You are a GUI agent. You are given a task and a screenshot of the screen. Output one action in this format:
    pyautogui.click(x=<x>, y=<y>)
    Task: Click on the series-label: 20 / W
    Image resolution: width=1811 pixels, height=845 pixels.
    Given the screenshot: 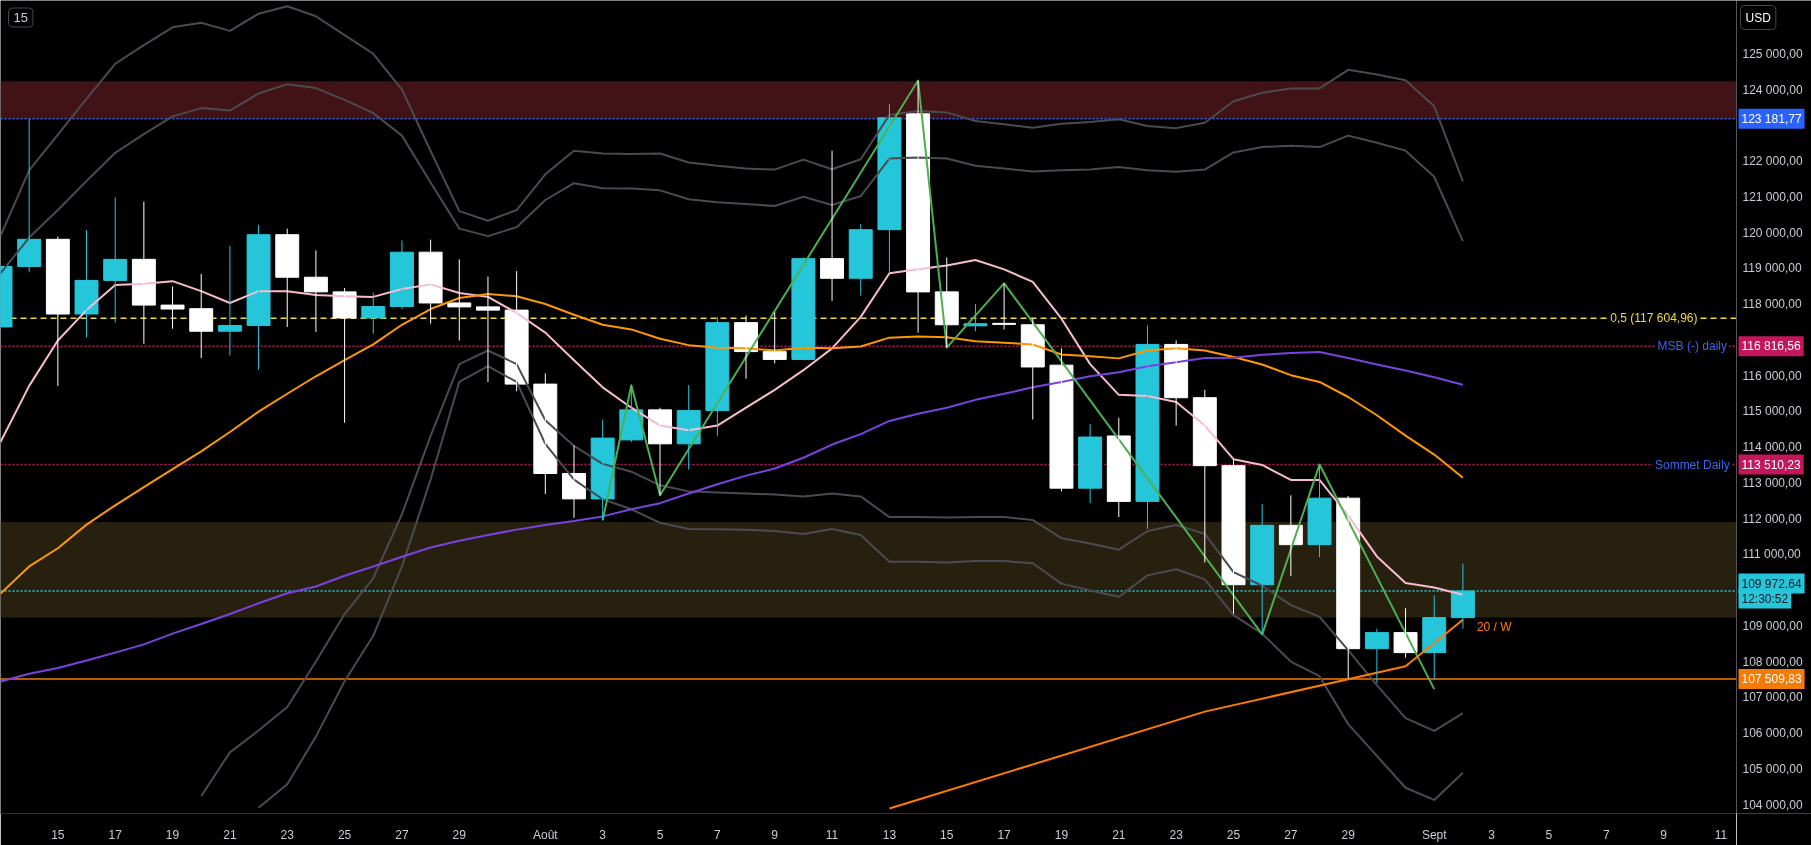 What is the action you would take?
    pyautogui.click(x=1494, y=626)
    